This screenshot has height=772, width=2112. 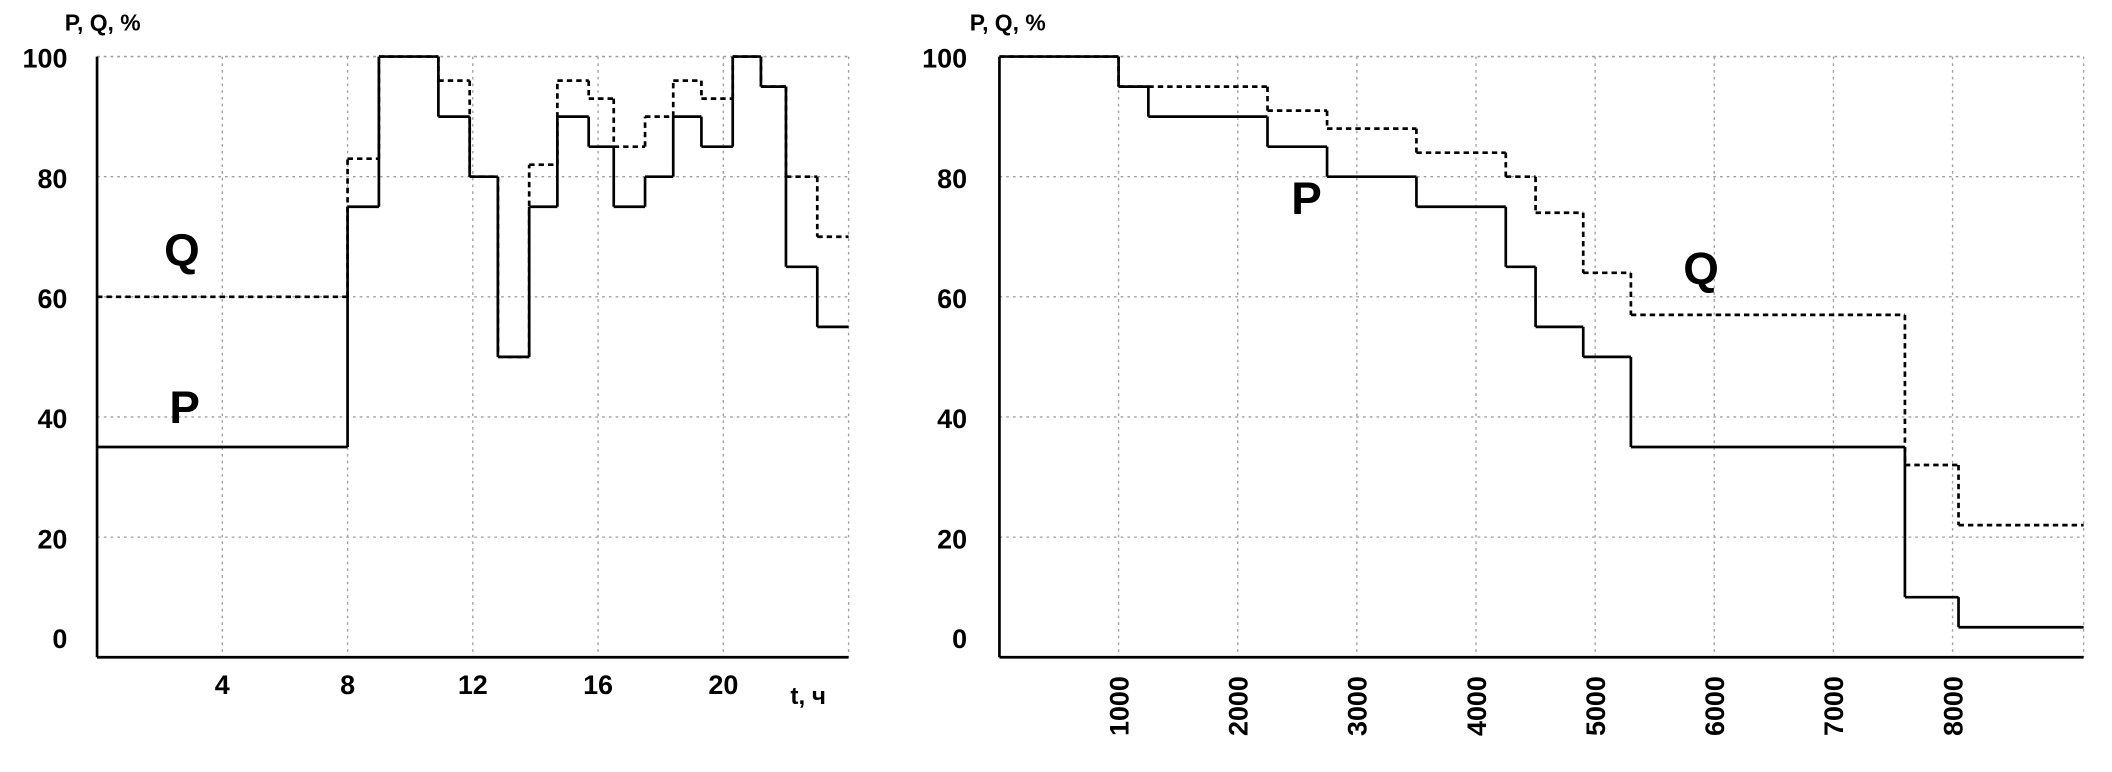 What do you see at coordinates (222, 685) in the screenshot?
I see `x-tick-label: 4` at bounding box center [222, 685].